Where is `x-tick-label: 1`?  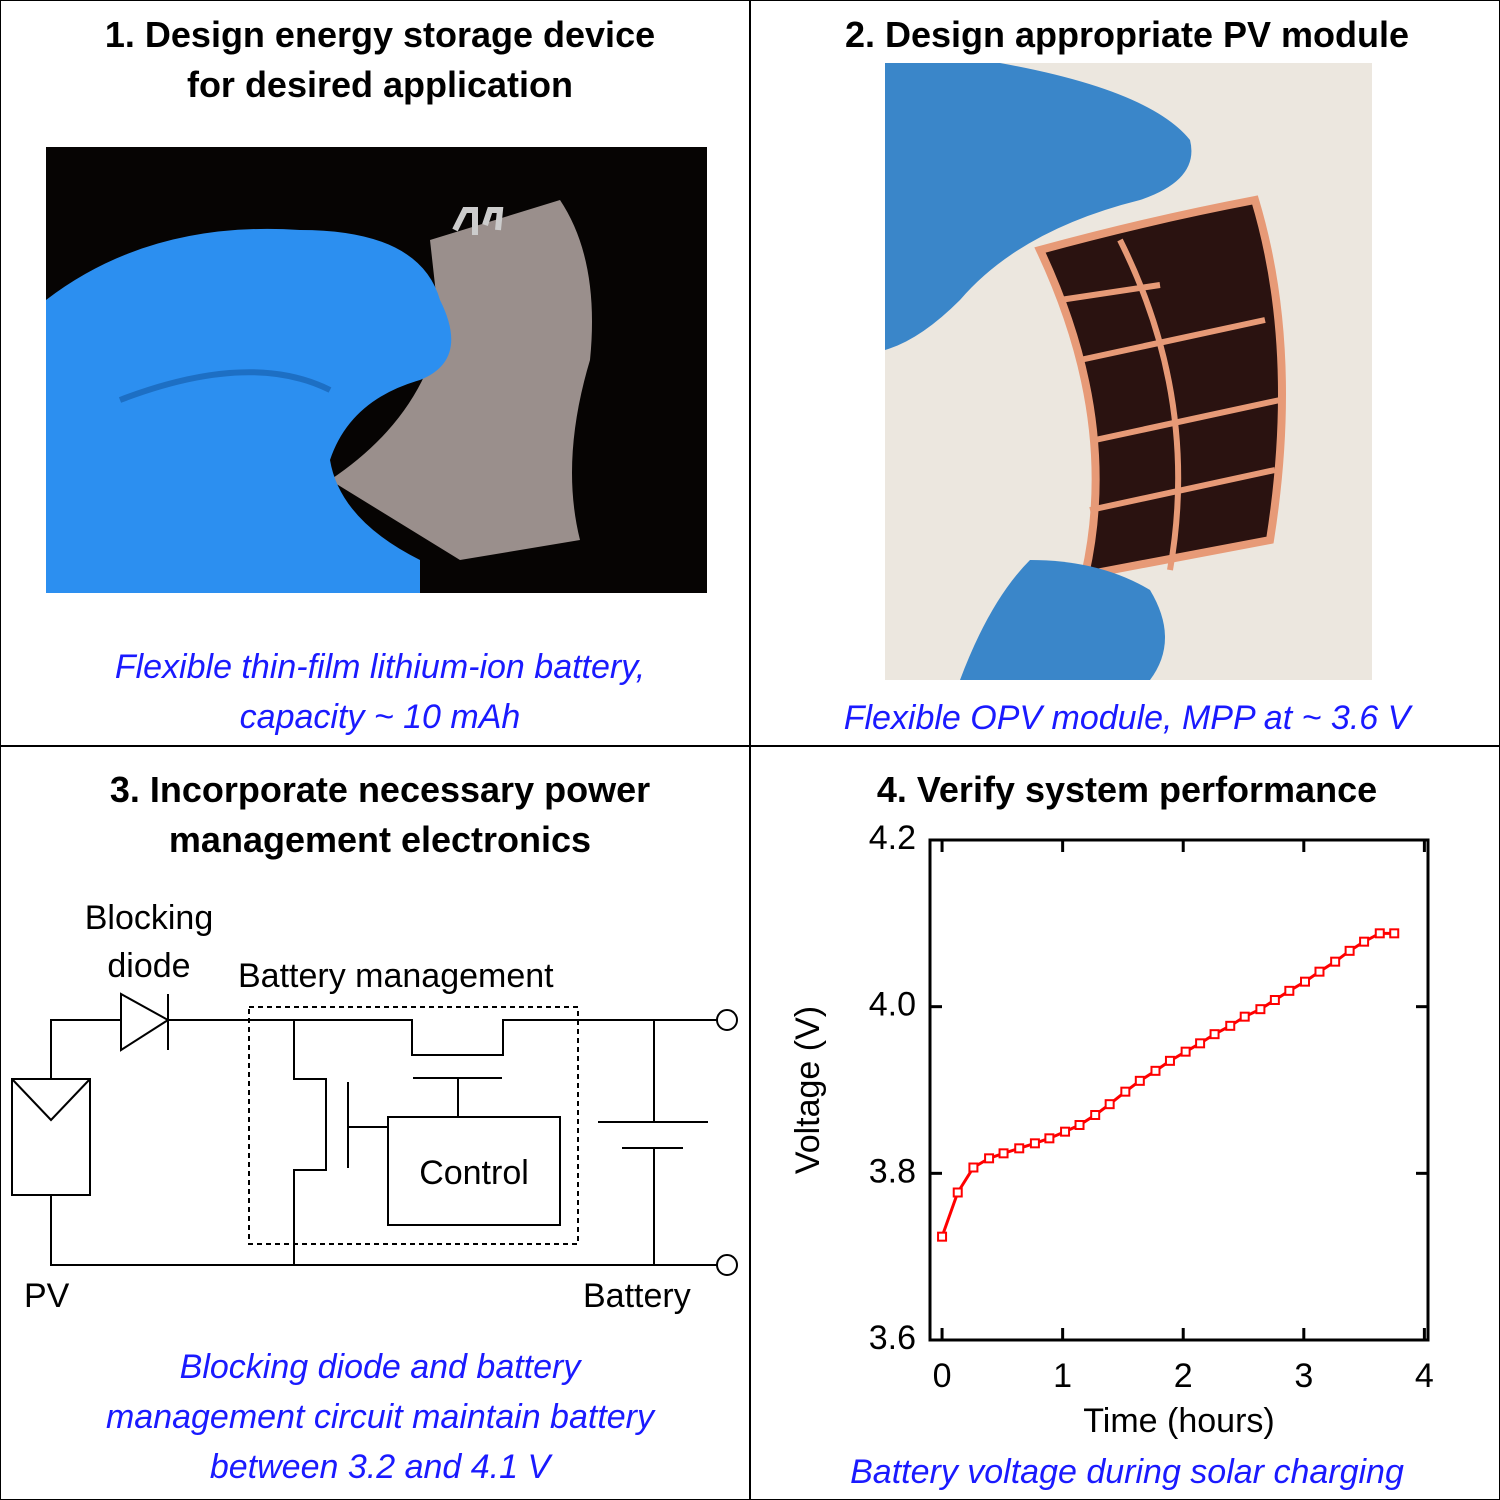 x-tick-label: 1 is located at coordinates (1062, 1376).